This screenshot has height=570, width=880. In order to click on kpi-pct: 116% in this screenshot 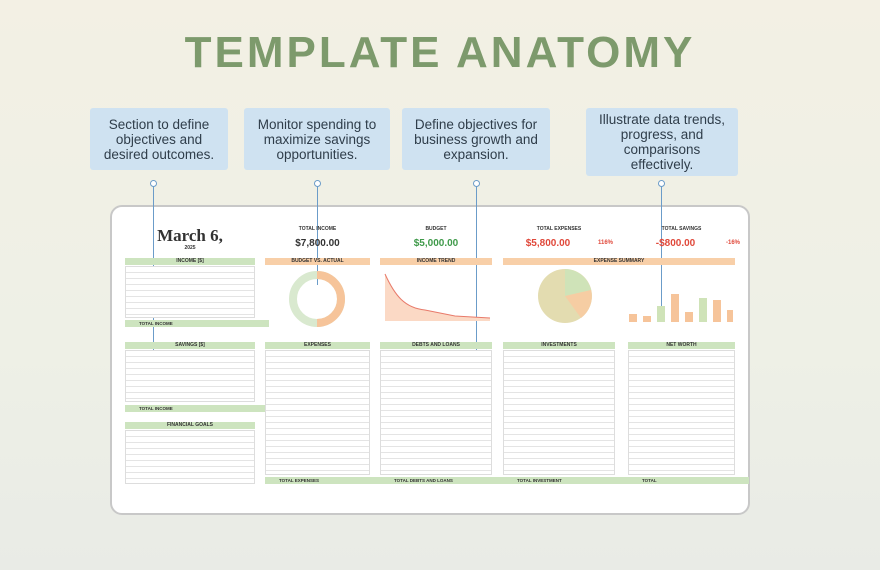, I will do `click(606, 243)`.